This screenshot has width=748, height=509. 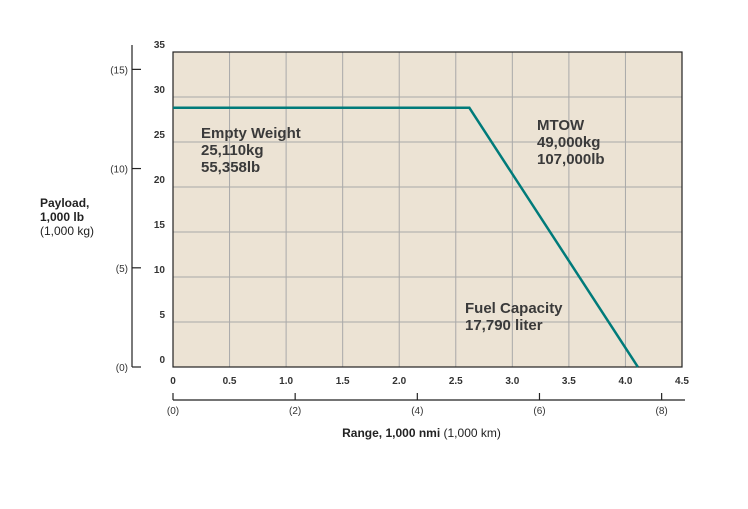 I want to click on y-tick-label: 25, so click(x=160, y=135).